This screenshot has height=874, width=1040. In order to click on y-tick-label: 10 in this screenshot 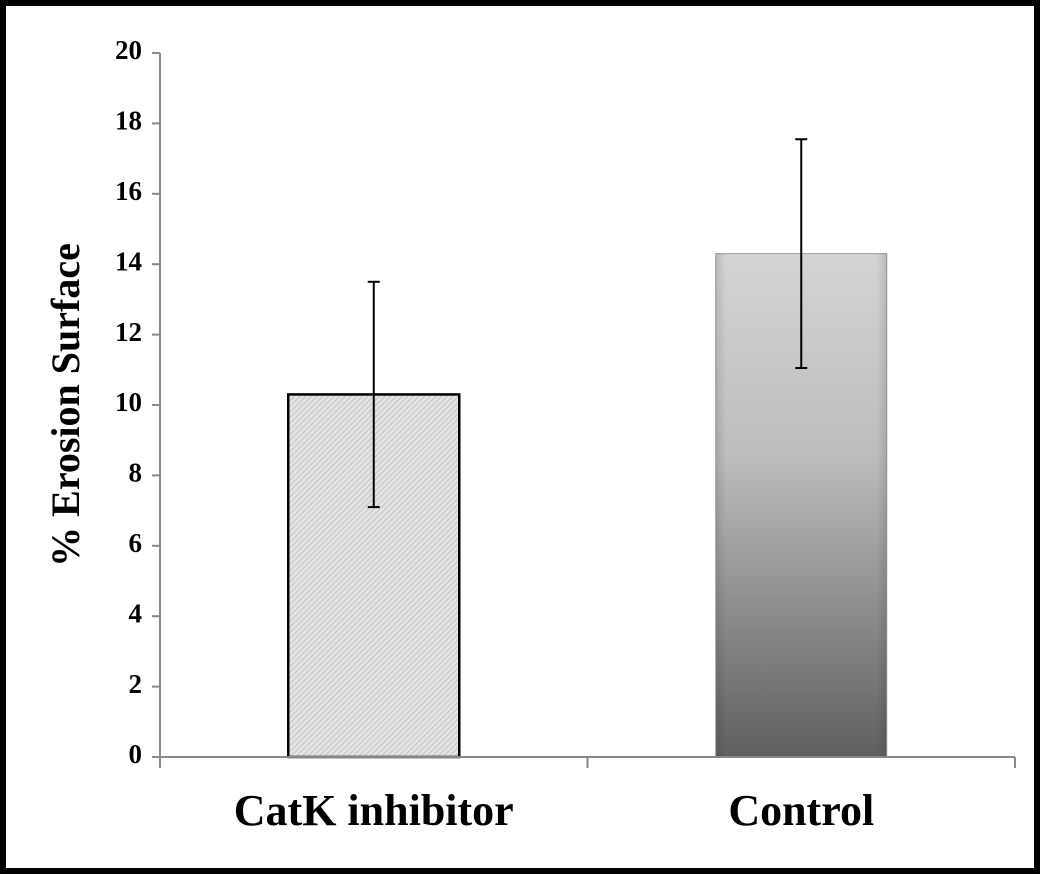, I will do `click(128, 402)`.